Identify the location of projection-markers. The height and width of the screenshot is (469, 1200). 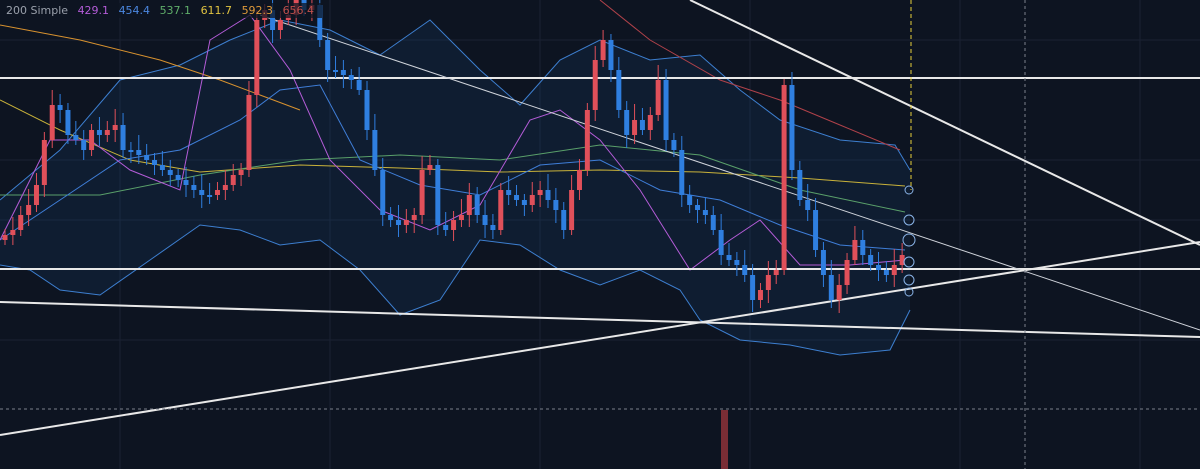
(909, 241).